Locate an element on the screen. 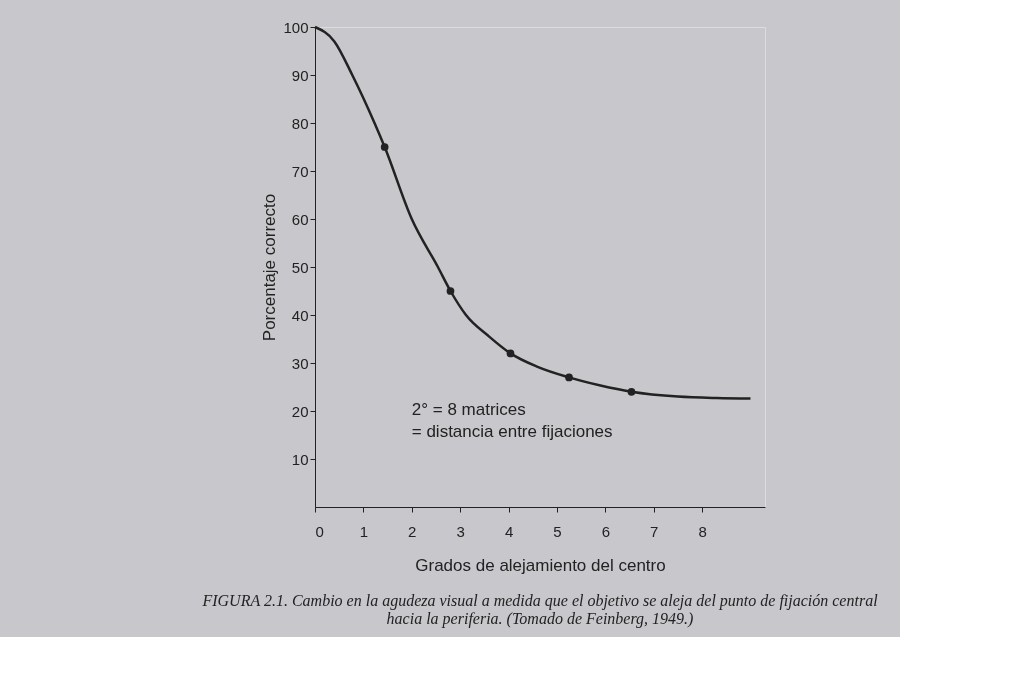 This screenshot has height=697, width=1035. x-tick-label: 7 is located at coordinates (654, 531).